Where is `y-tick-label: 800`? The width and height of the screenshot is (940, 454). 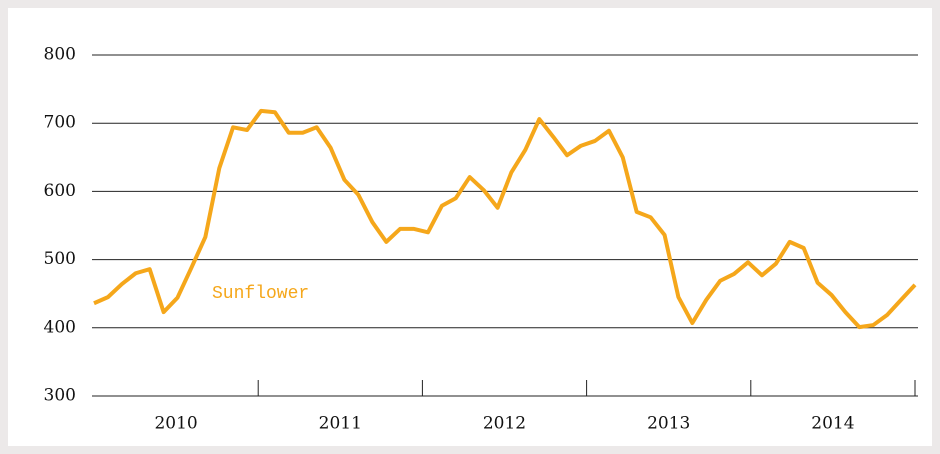
y-tick-label: 800 is located at coordinates (60, 55).